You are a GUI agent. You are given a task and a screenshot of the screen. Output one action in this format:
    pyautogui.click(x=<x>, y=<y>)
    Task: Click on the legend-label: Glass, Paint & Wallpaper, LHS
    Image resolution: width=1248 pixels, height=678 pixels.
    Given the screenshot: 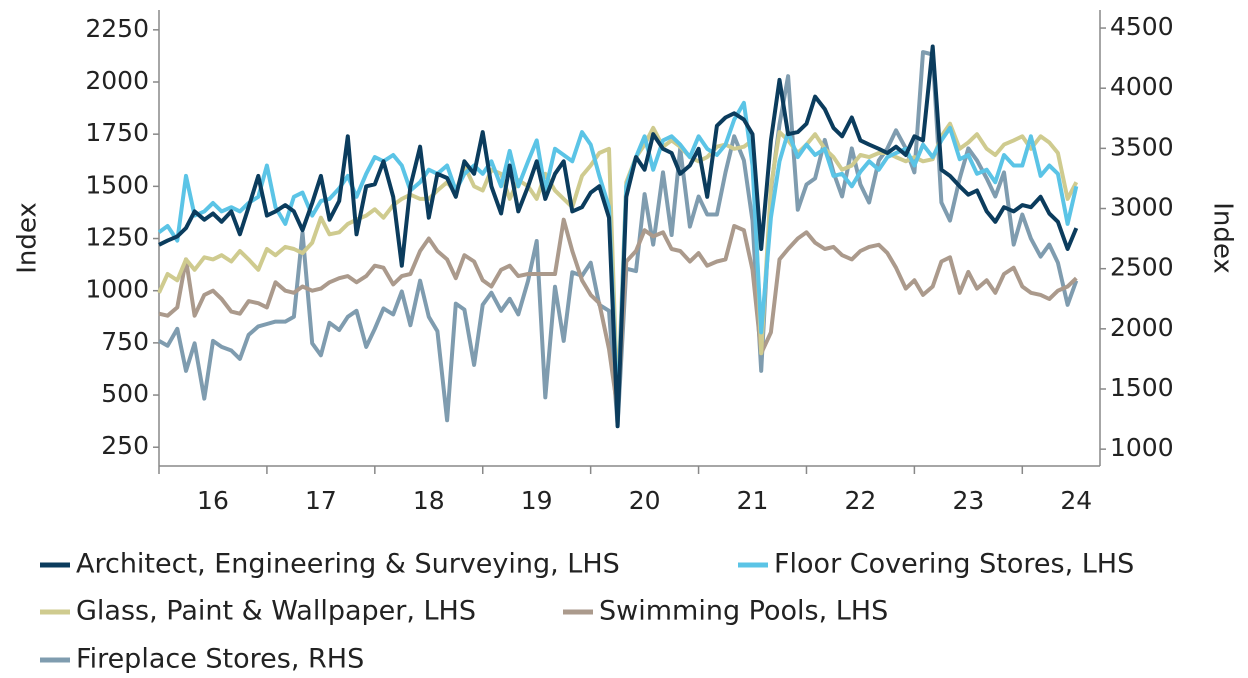 What is the action you would take?
    pyautogui.click(x=276, y=611)
    